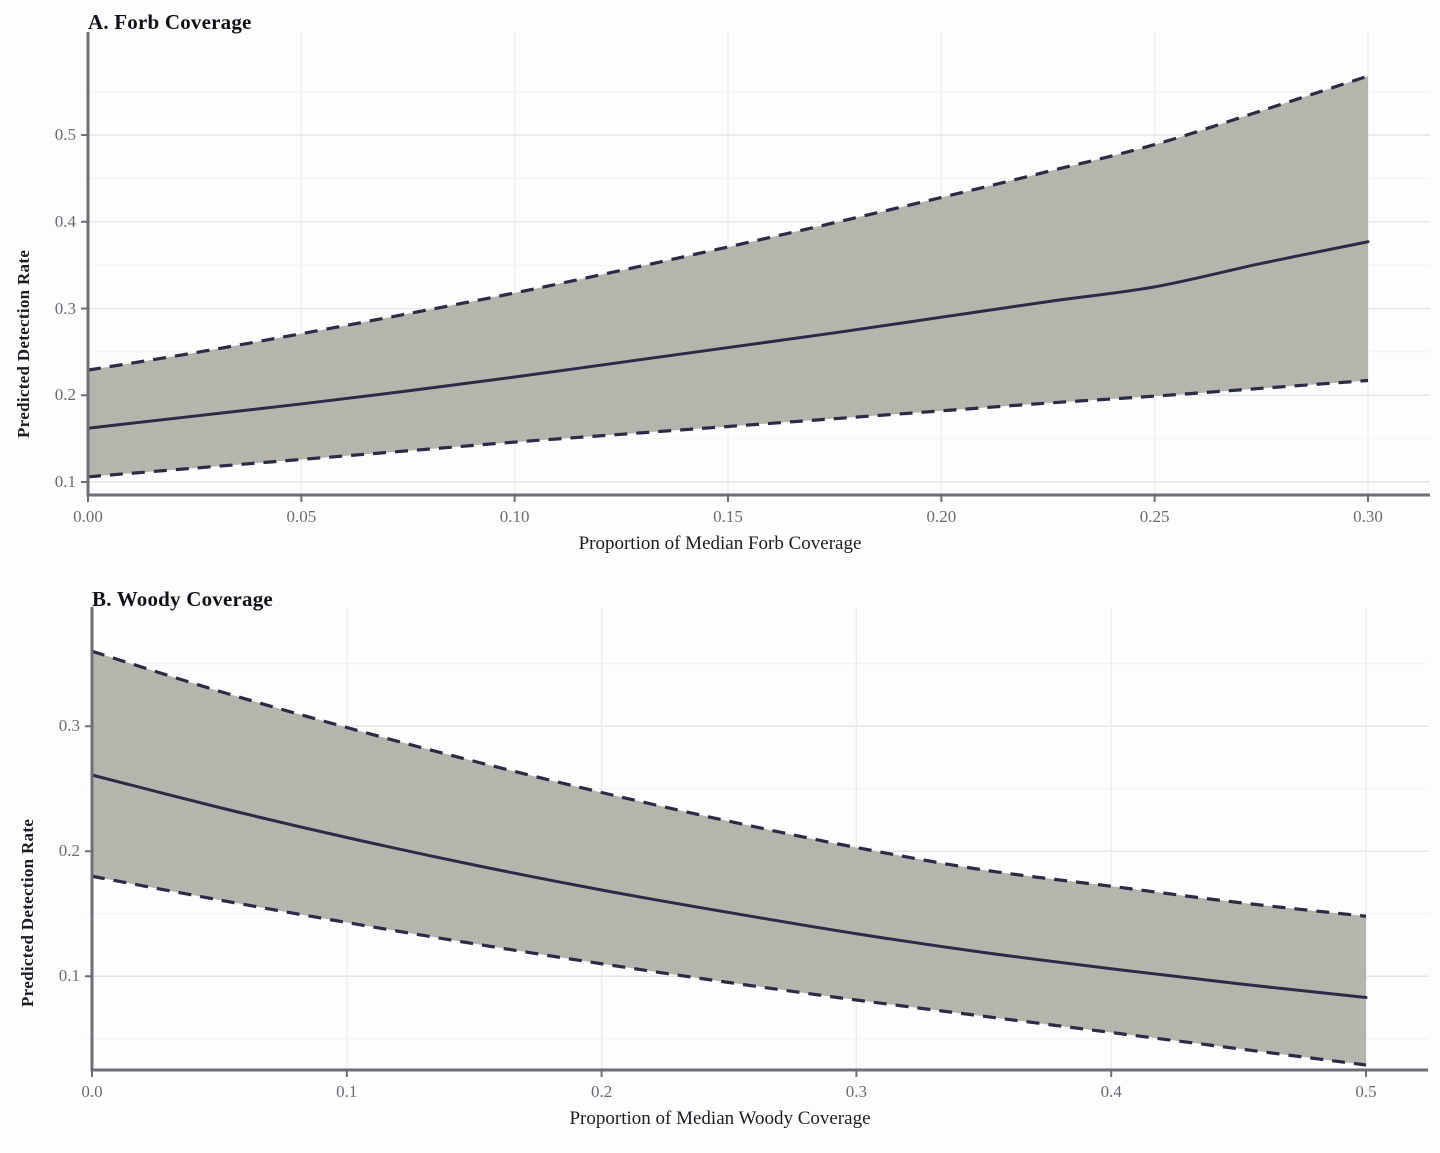 The height and width of the screenshot is (1153, 1440). I want to click on panel-a-y-tick-label: 0.1, so click(65, 481).